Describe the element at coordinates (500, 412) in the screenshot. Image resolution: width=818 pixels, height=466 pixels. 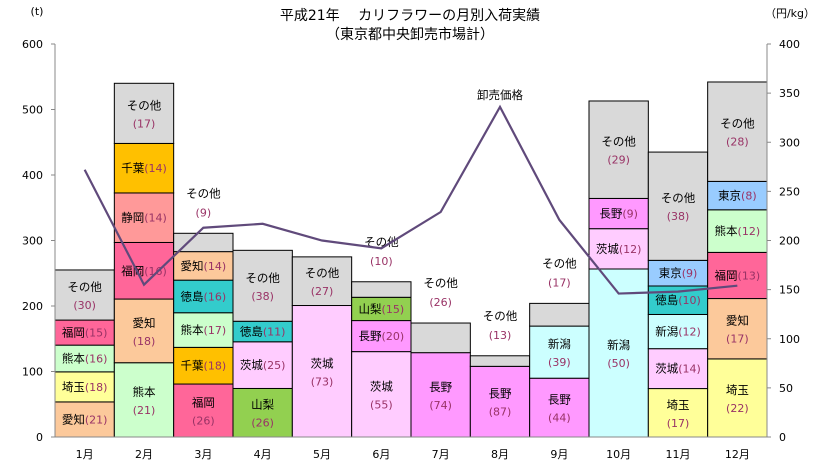
I see `segment-share: (87)` at that location.